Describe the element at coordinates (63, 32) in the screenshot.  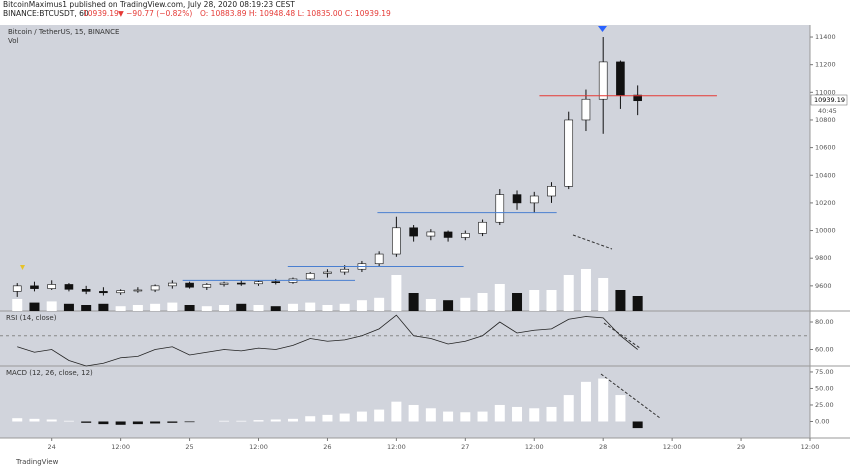
I see `pane-title: Bitcoin / TetherUS, 15, BINANCE` at that location.